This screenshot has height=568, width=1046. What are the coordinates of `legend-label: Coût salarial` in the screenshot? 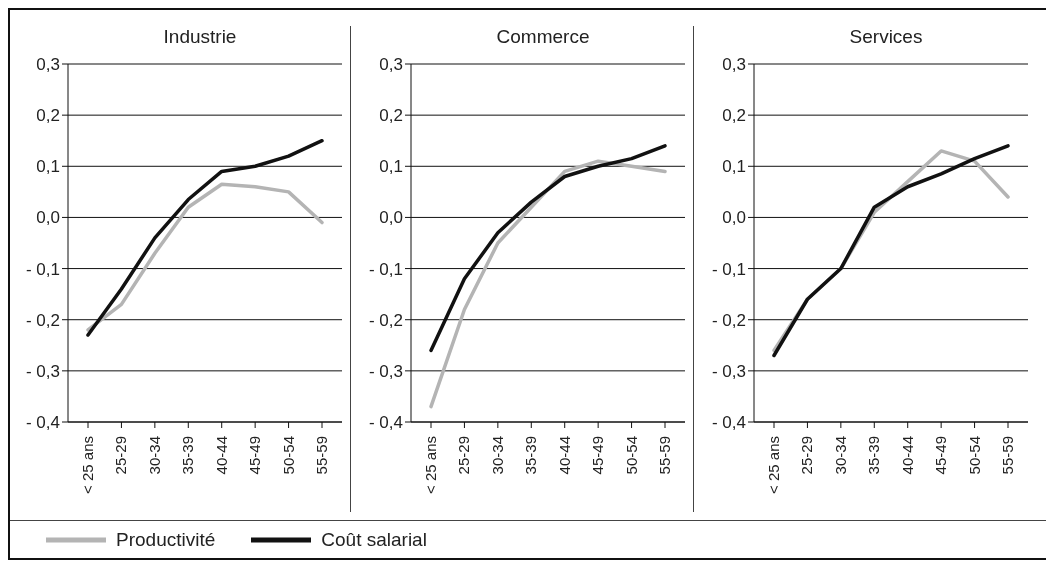 It's located at (374, 540).